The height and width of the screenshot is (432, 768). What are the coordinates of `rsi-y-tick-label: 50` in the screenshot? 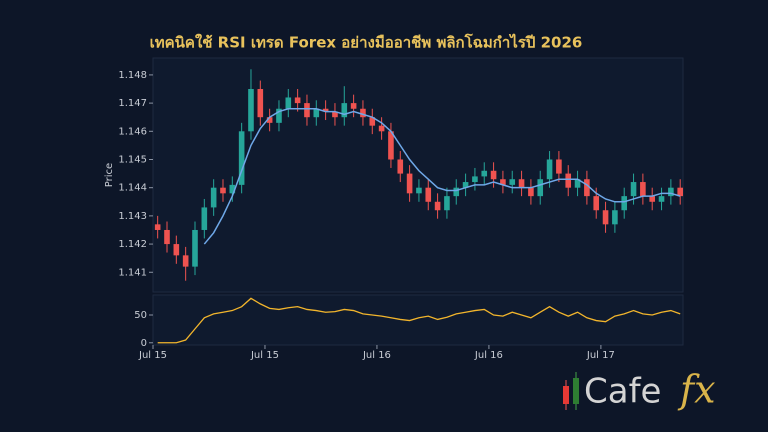 It's located at (140, 315).